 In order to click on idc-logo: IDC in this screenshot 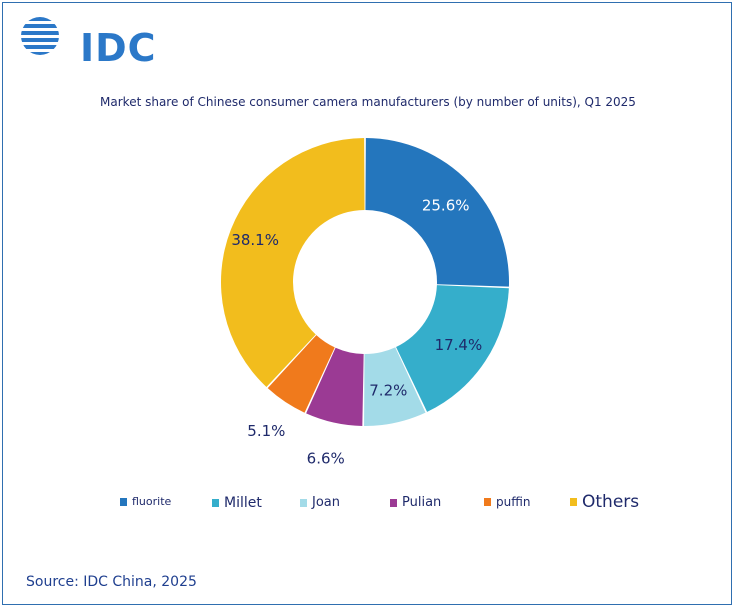, I will do `click(87, 42)`.